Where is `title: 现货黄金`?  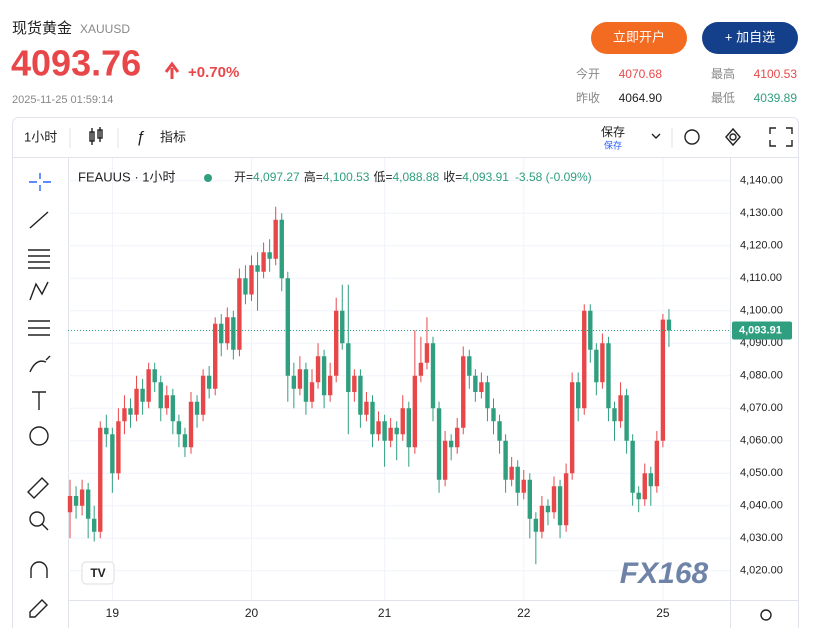
title: 现货黄金 is located at coordinates (42, 28).